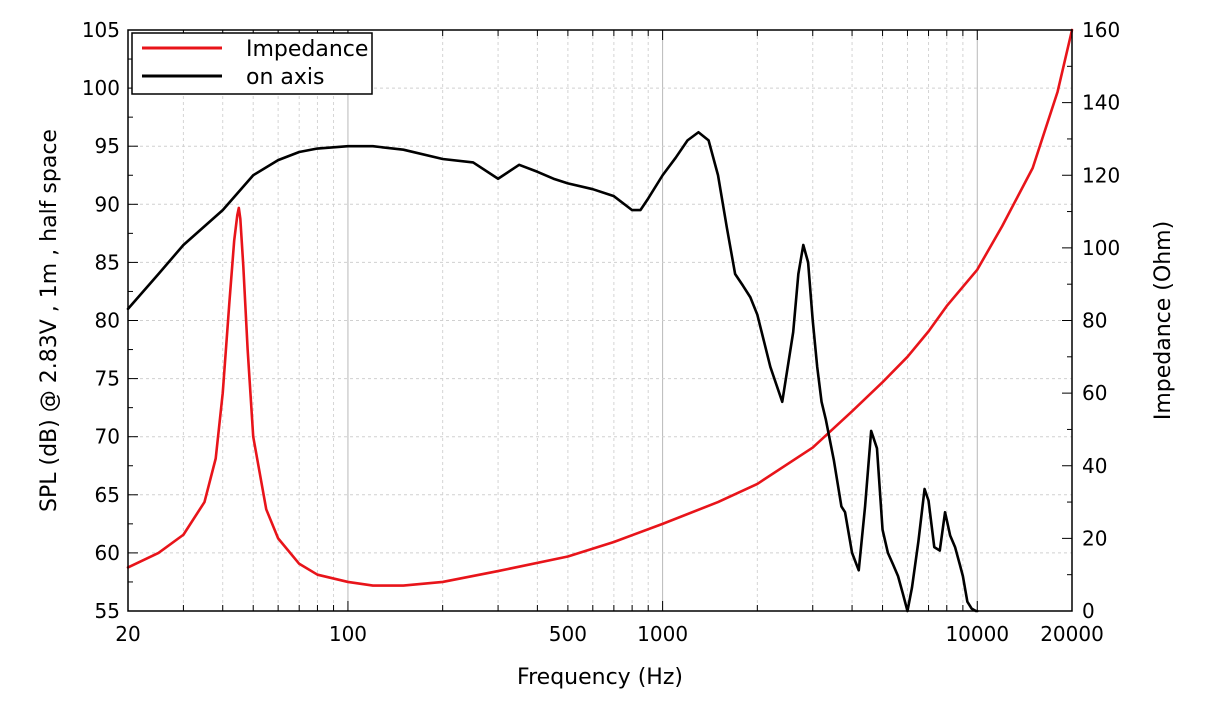 The width and height of the screenshot is (1214, 717). I want to click on y2-tick-label: 20, so click(1094, 538).